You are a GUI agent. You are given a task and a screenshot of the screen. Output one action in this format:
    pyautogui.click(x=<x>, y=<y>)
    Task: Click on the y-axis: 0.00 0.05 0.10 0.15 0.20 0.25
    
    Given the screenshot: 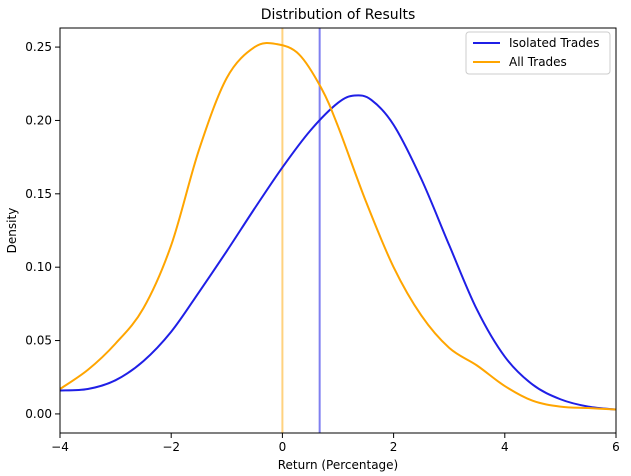 What is the action you would take?
    pyautogui.click(x=42, y=230)
    